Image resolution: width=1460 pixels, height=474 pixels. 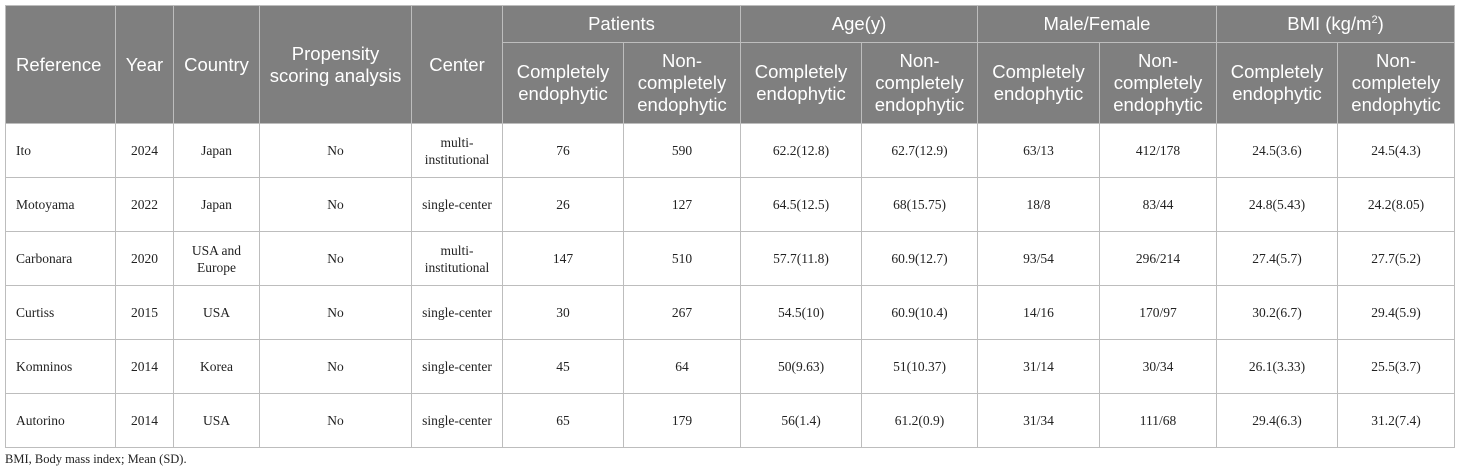 What do you see at coordinates (801, 366) in the screenshot?
I see `cell-age-completely: 50(9.63)` at bounding box center [801, 366].